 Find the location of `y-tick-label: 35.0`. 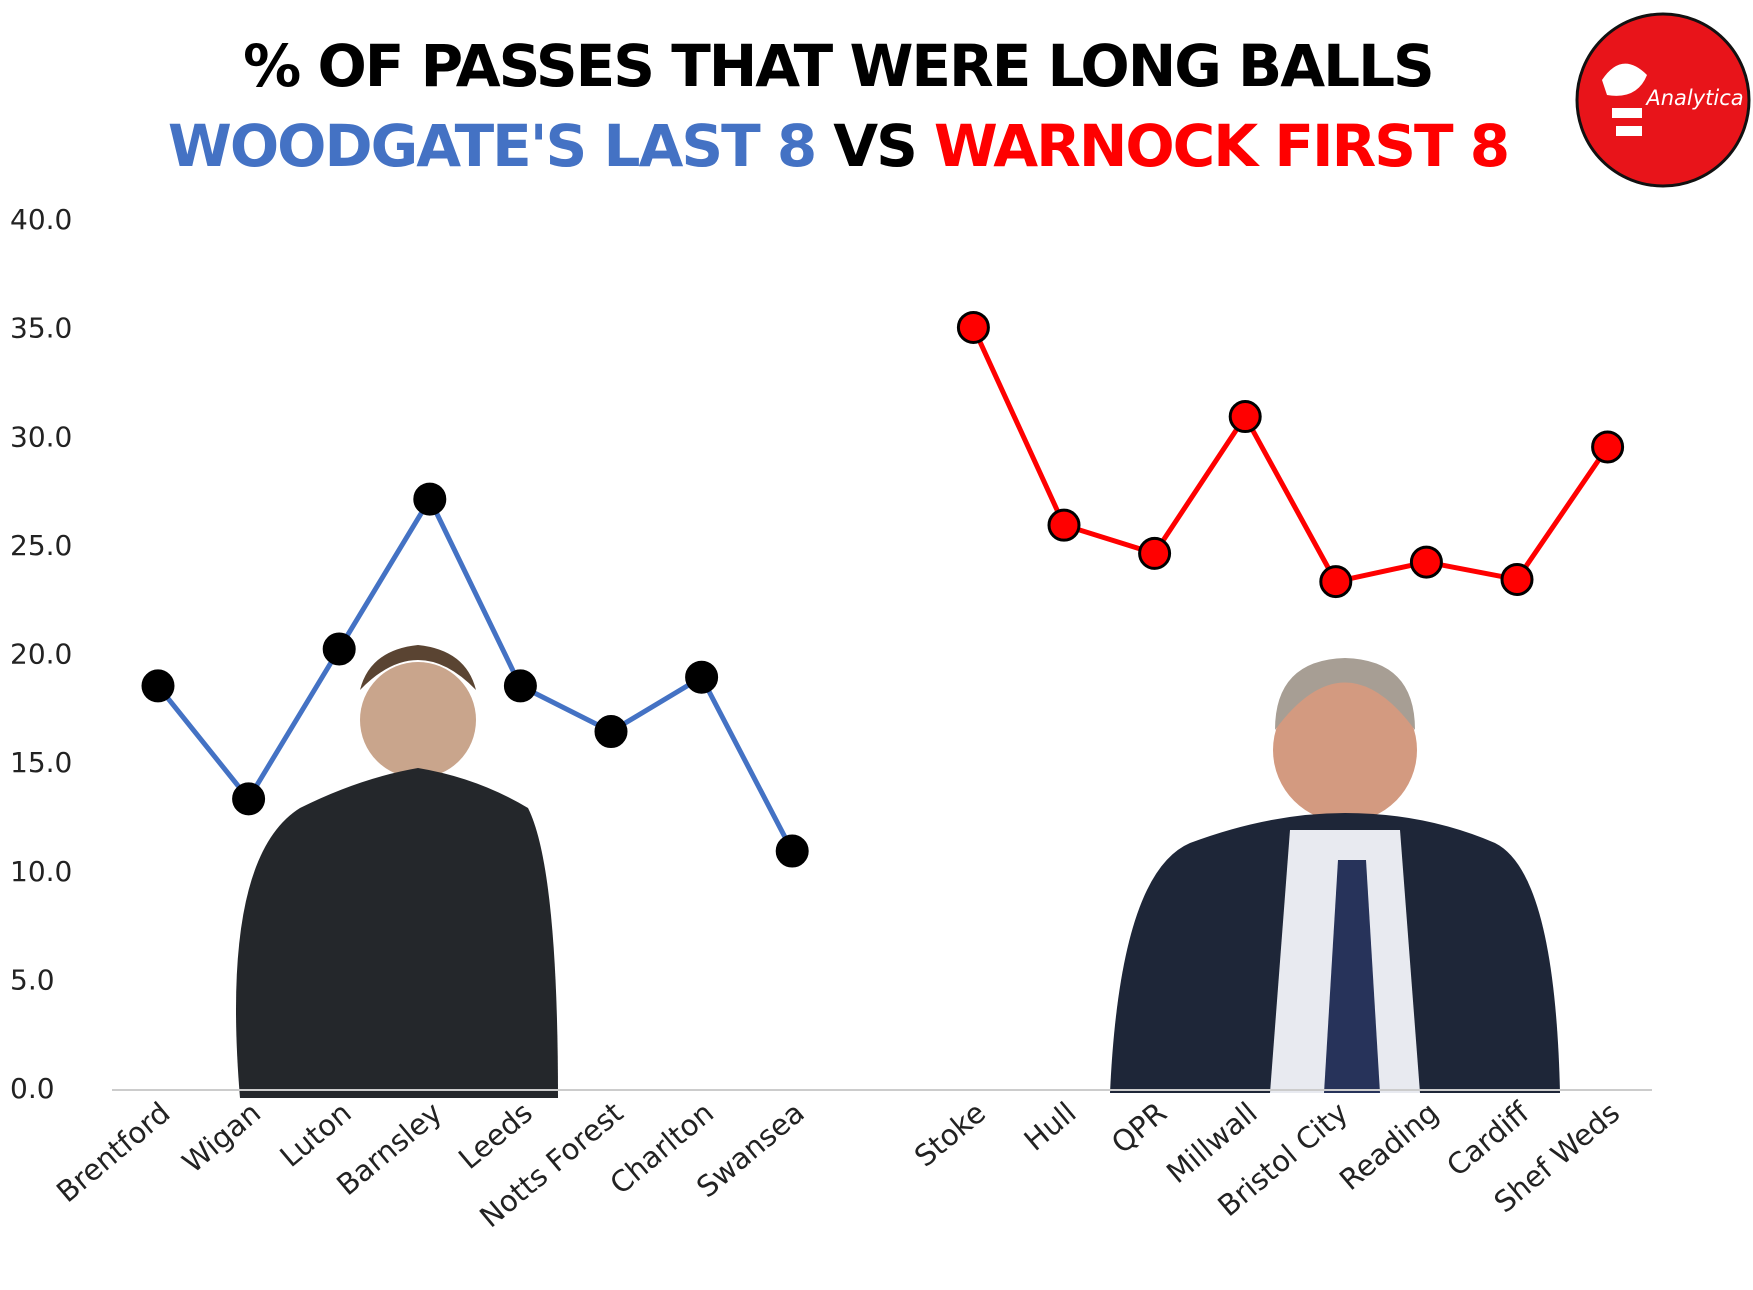

y-tick-label: 35.0 is located at coordinates (41, 328).